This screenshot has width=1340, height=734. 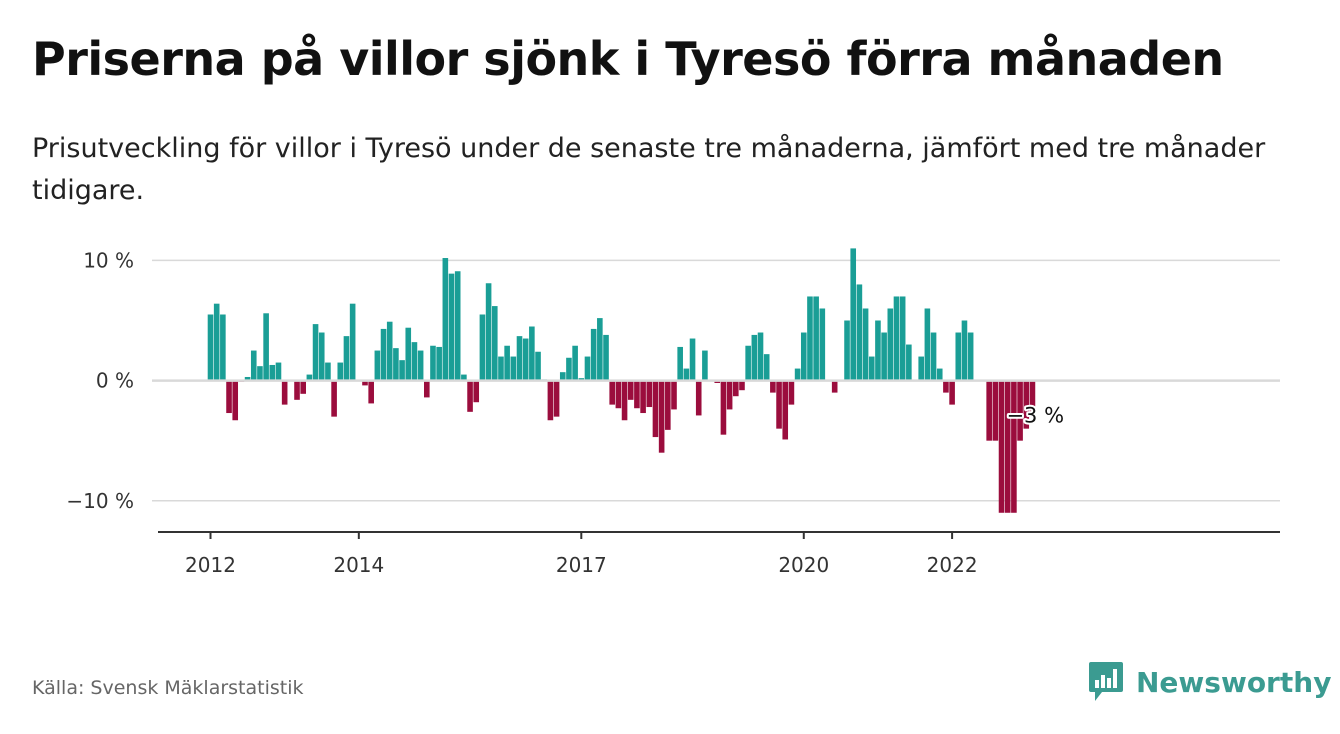 What do you see at coordinates (581, 565) in the screenshot?
I see `x-tick-label: 2017` at bounding box center [581, 565].